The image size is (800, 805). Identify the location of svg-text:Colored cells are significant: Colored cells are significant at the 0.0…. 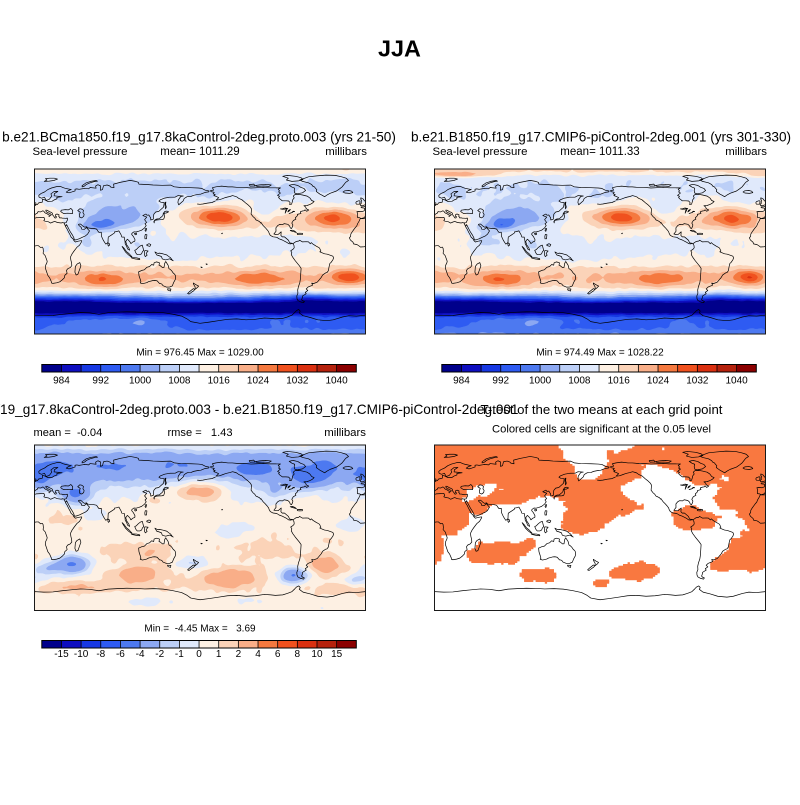
(601, 429).